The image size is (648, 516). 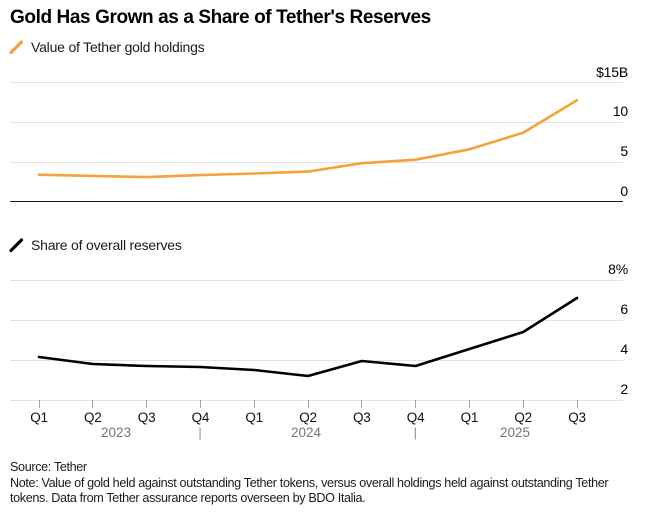 I want to click on share-of-overall-reserves-line, so click(x=308, y=337).